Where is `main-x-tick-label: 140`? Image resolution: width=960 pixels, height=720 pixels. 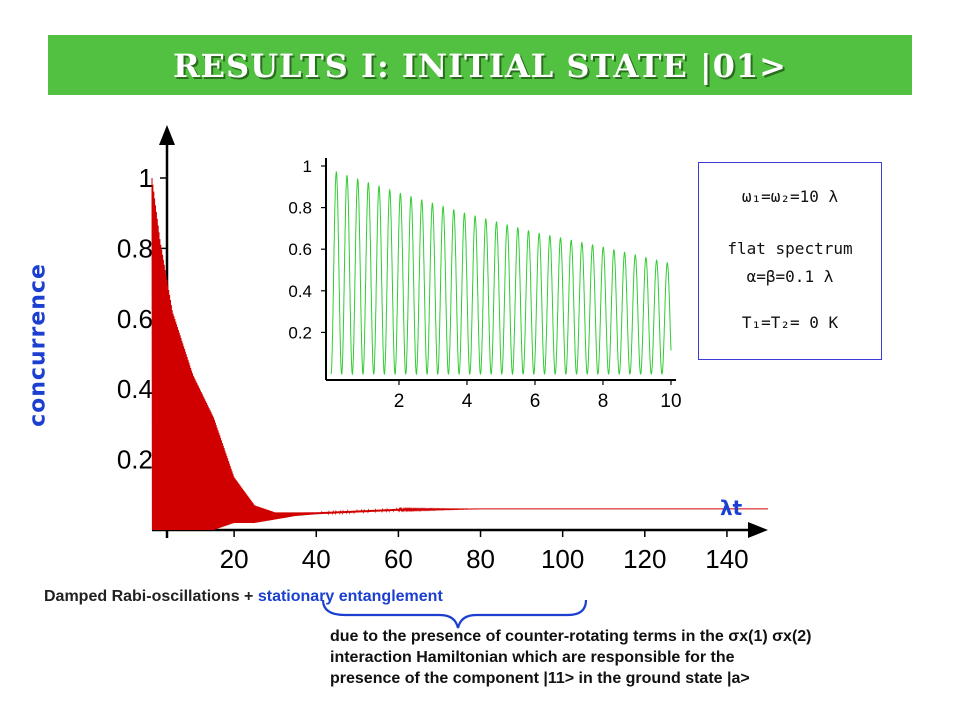
main-x-tick-label: 140 is located at coordinates (726, 559).